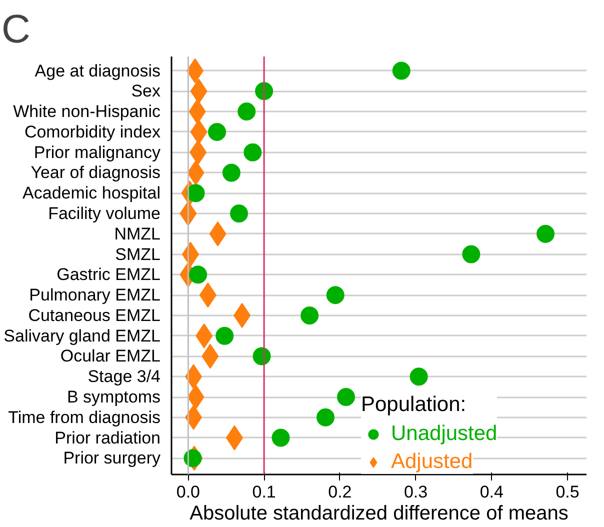  I want to click on y-tick-label: Prior malignancy, so click(97, 152).